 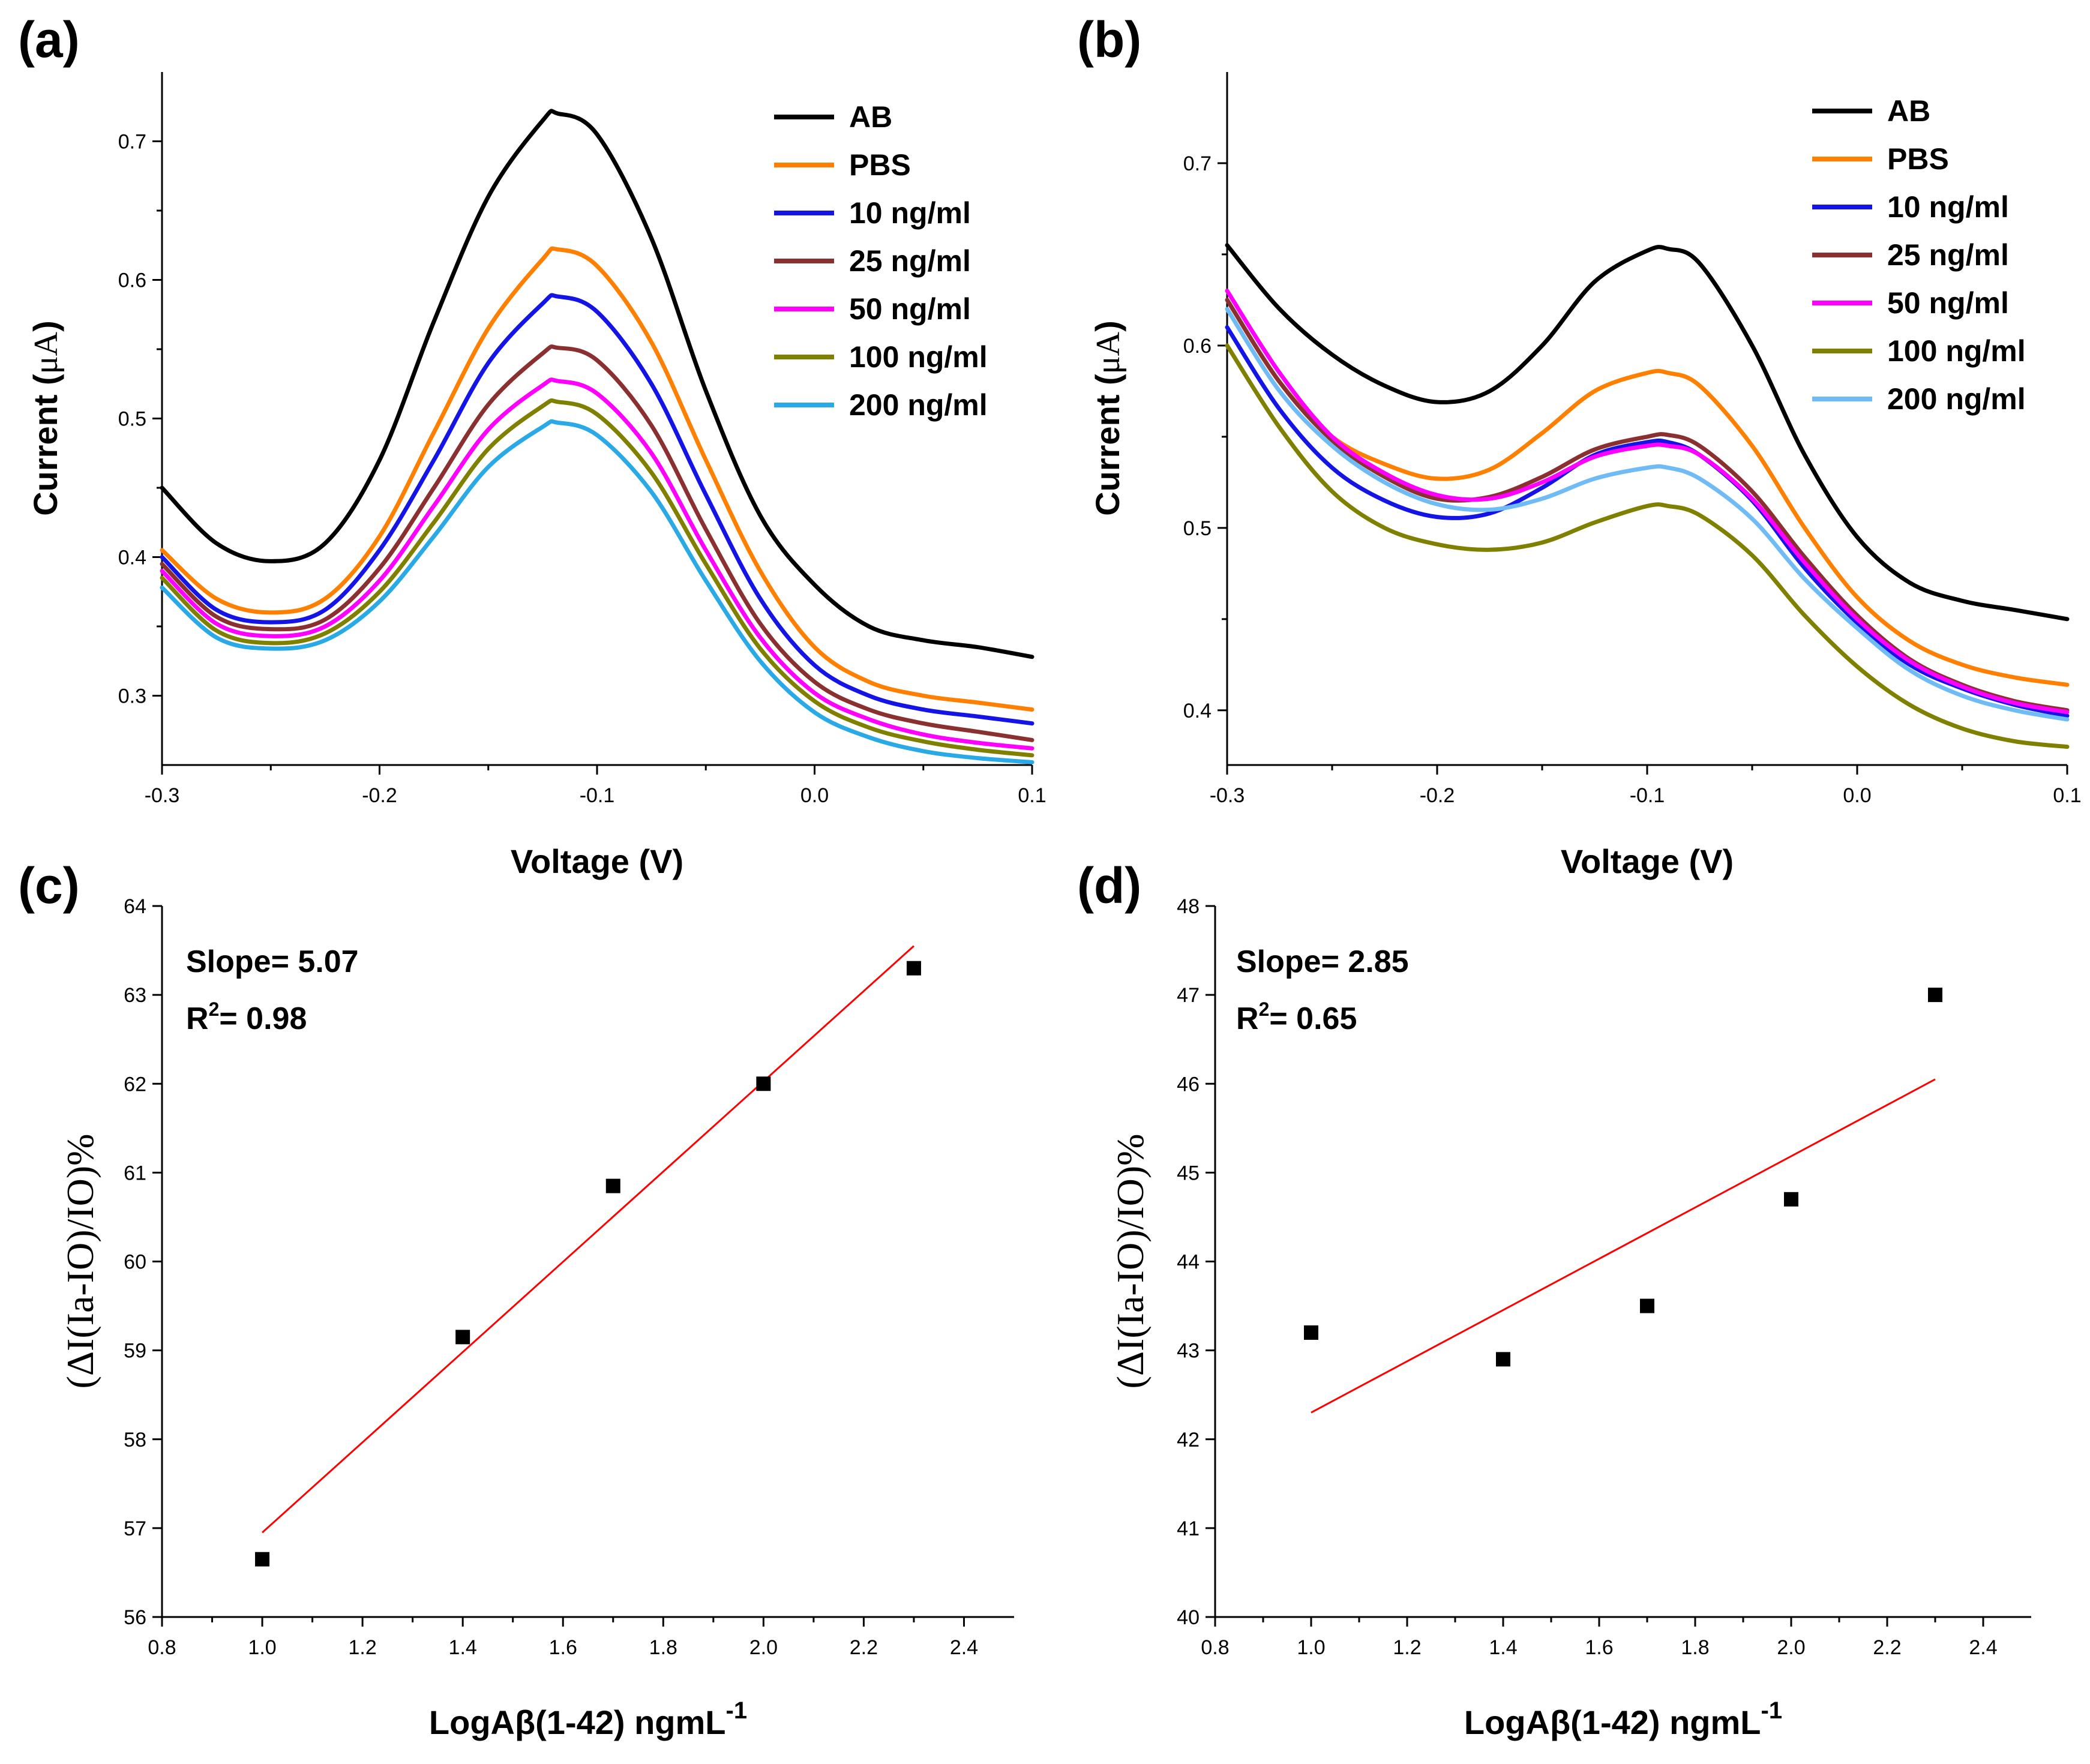 I want to click on series-line-200-ng-ml, so click(x=1647, y=514).